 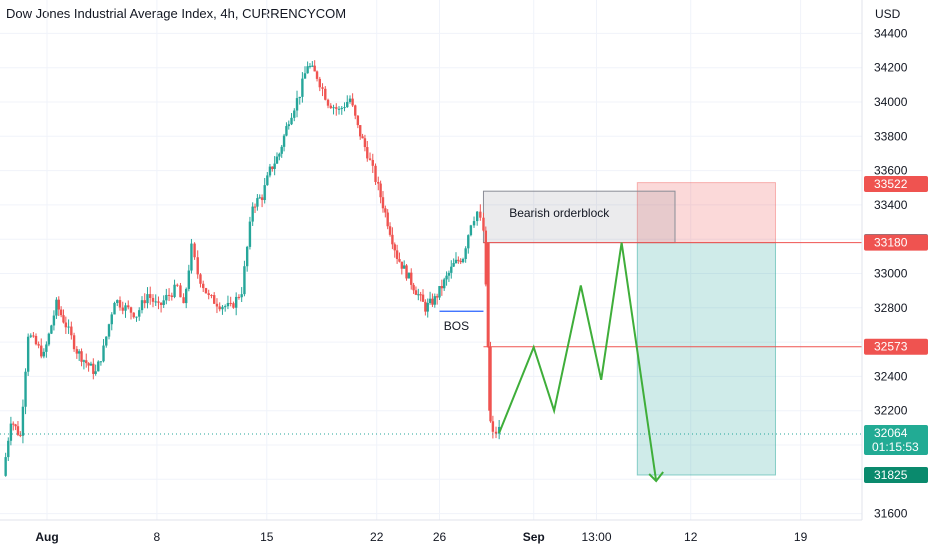 I want to click on y-tick-label: 33800, so click(x=891, y=136).